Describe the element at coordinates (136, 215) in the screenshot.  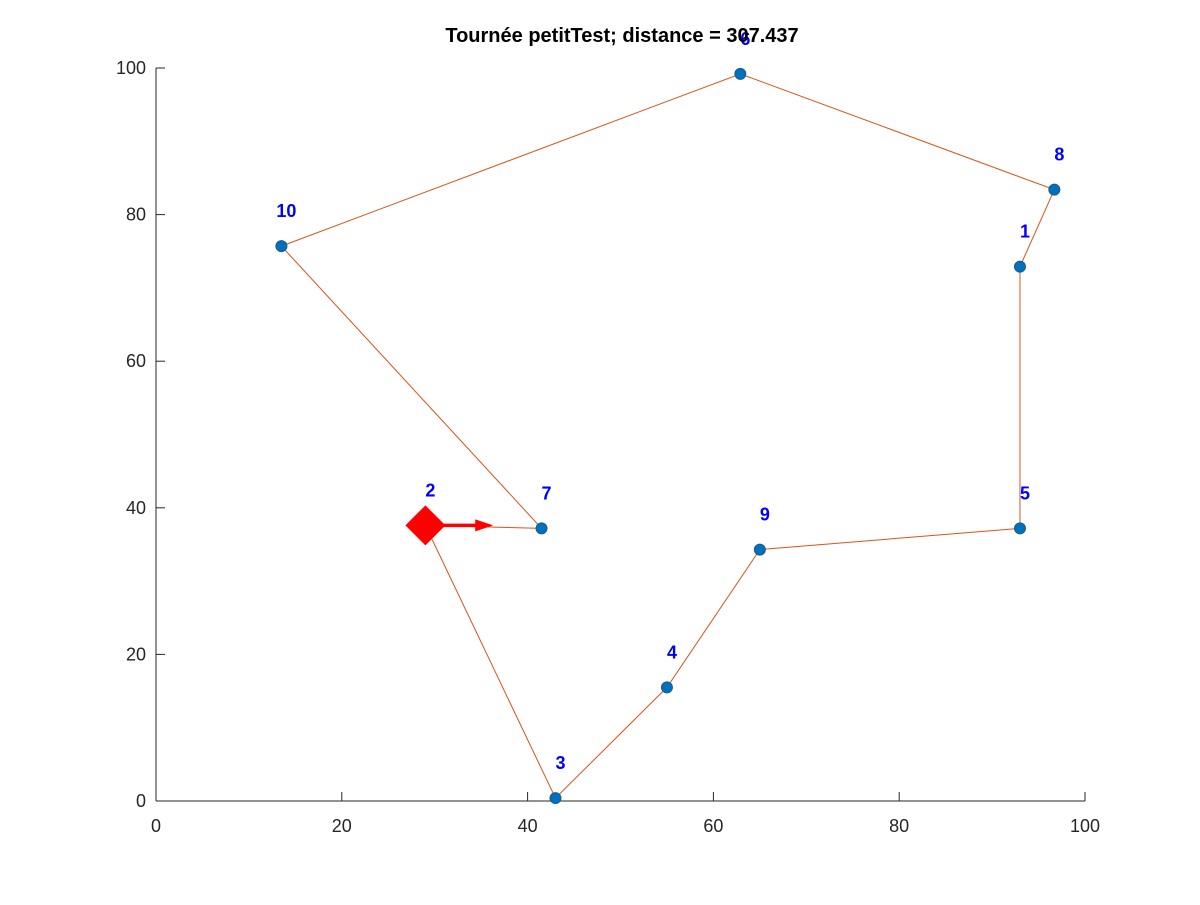
I see `y-tick-label: 80` at that location.